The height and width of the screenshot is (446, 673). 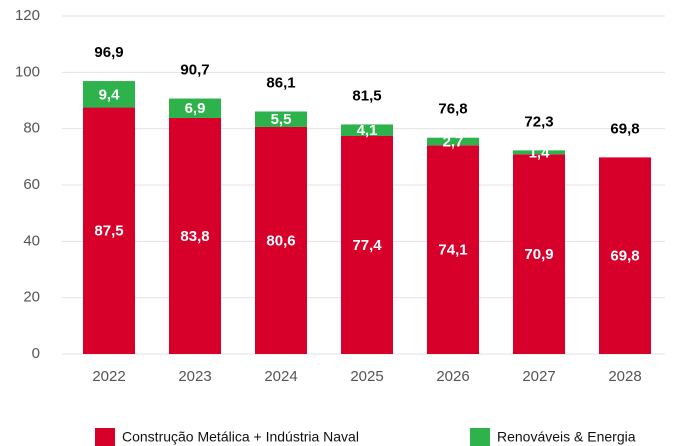 I want to click on data-label: 83,8, so click(x=194, y=236).